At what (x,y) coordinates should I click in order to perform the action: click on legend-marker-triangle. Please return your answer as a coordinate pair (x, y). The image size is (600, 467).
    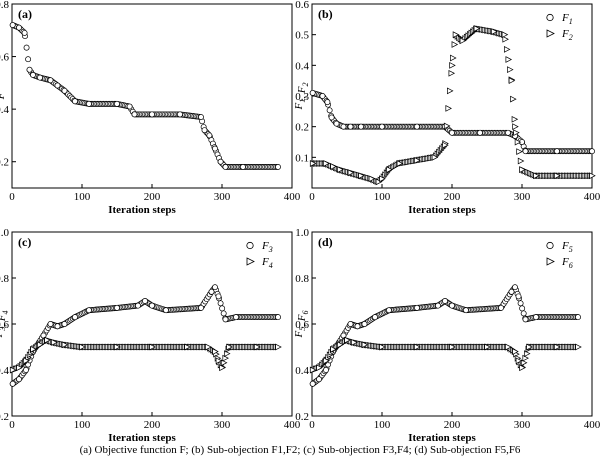
    Looking at the image, I should click on (550, 261).